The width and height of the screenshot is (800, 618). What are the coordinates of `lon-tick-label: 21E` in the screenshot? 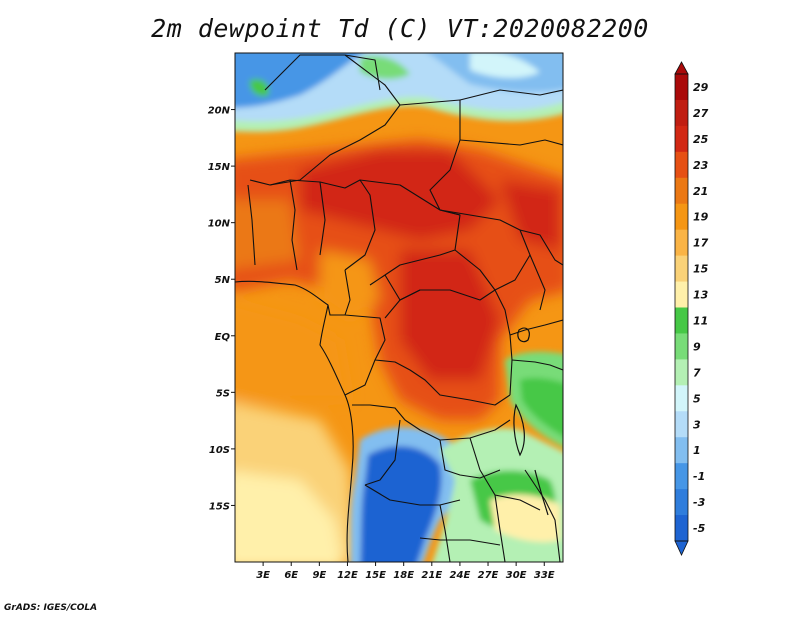 It's located at (431, 575).